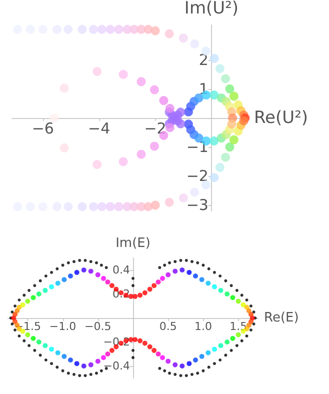  What do you see at coordinates (62, 326) in the screenshot?
I see `x-tick-label: −1.0` at bounding box center [62, 326].